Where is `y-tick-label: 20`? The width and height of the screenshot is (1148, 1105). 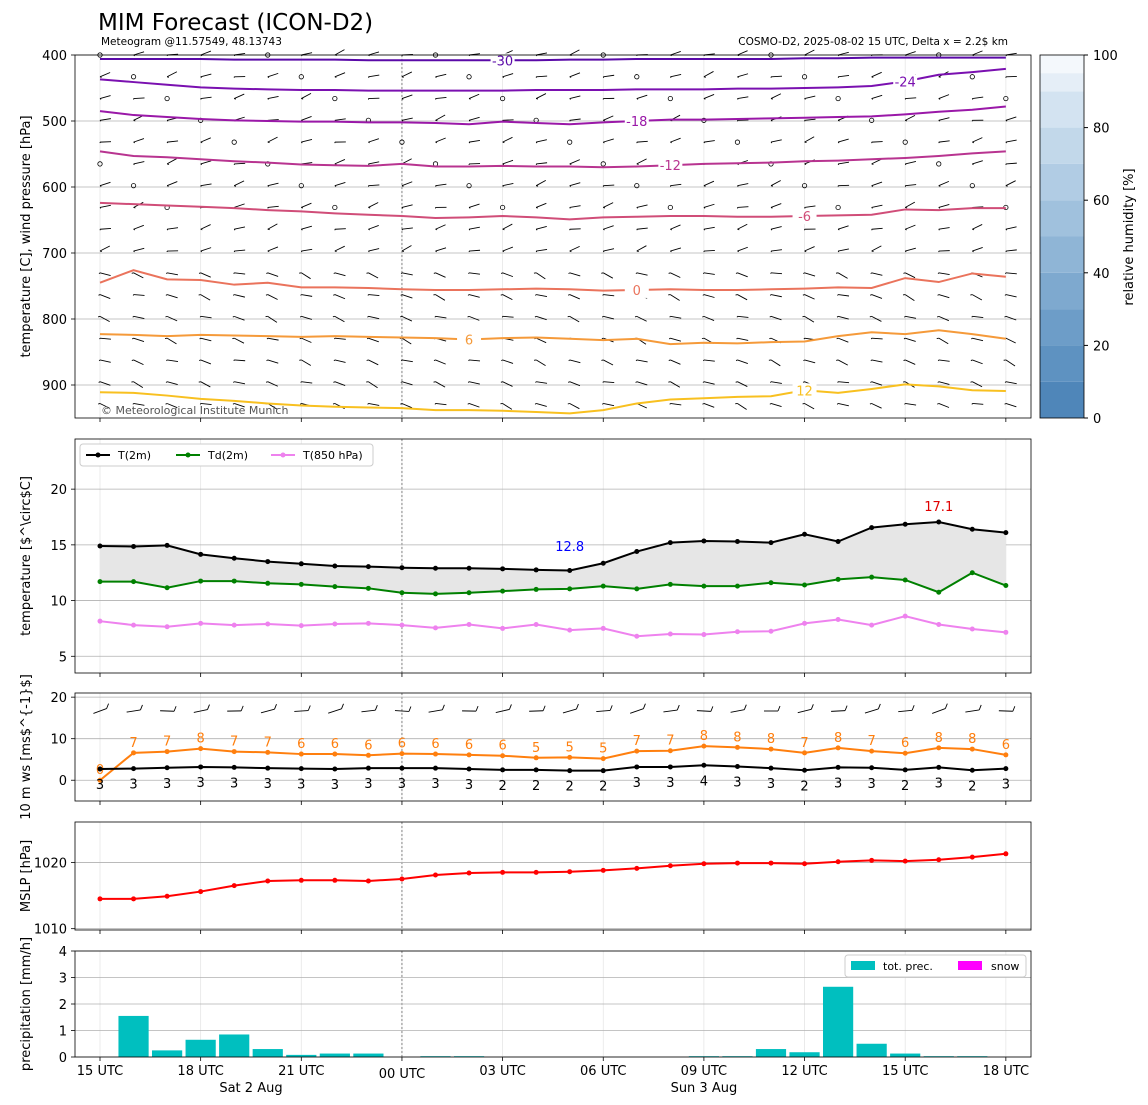
y-tick-label: 20 is located at coordinates (58, 698).